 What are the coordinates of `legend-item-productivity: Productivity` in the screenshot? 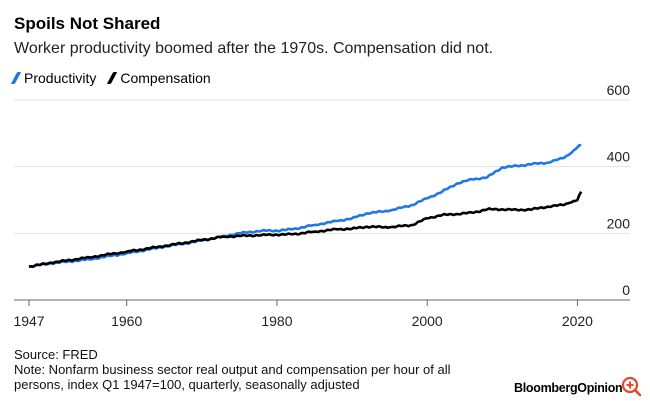 It's located at (53, 78).